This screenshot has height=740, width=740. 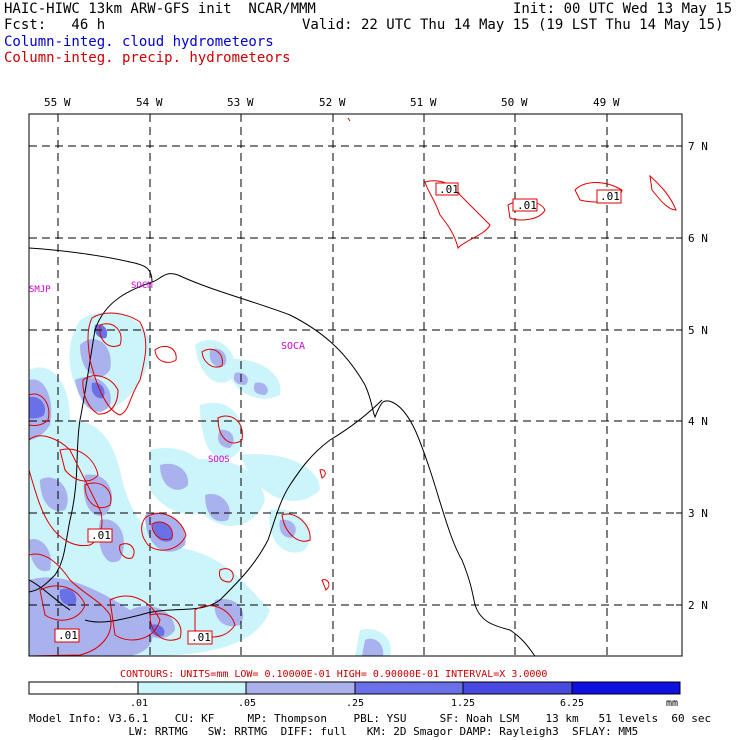 What do you see at coordinates (147, 58) in the screenshot?
I see `legend-precip-hydrometeors: Column-integ. precip. hydrometeors` at bounding box center [147, 58].